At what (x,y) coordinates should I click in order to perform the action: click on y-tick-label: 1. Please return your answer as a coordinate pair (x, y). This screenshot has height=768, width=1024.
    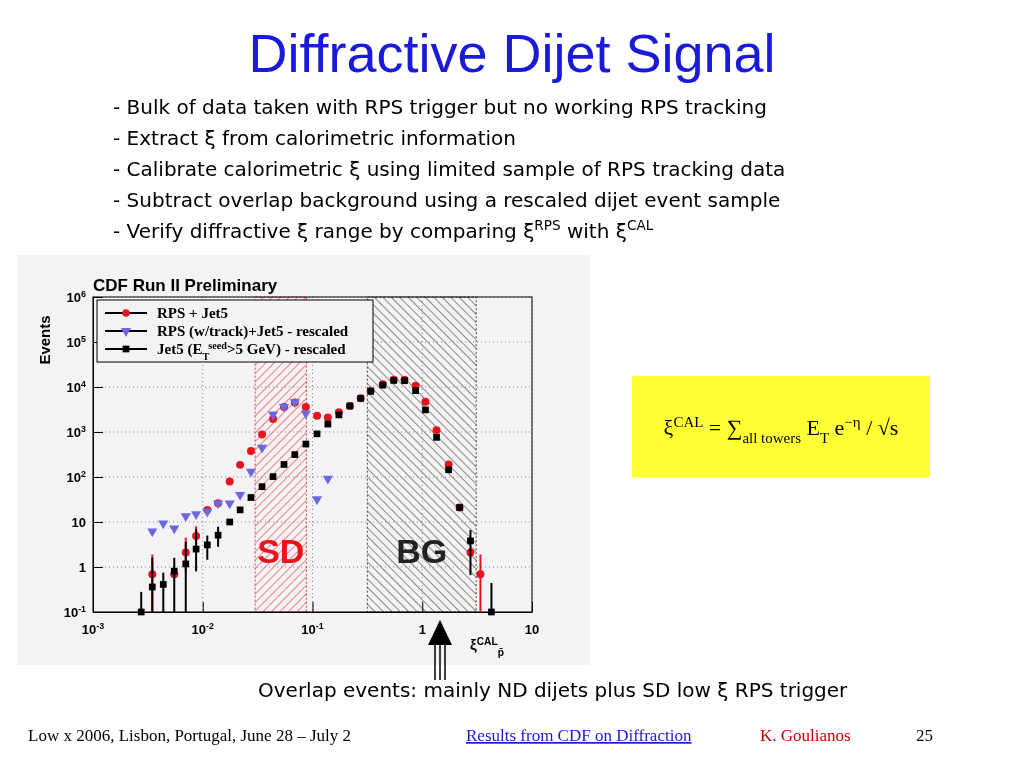
    Looking at the image, I should click on (82, 567).